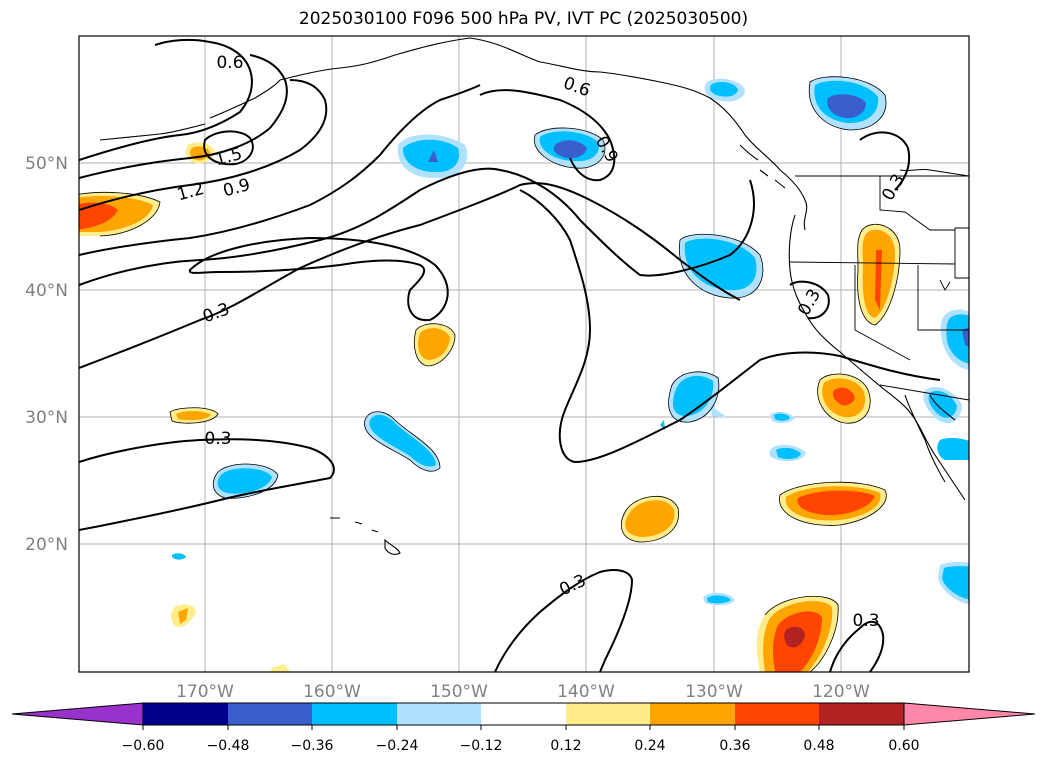  Describe the element at coordinates (481, 746) in the screenshot. I see `colorbar-tick-label: −0.12` at that location.